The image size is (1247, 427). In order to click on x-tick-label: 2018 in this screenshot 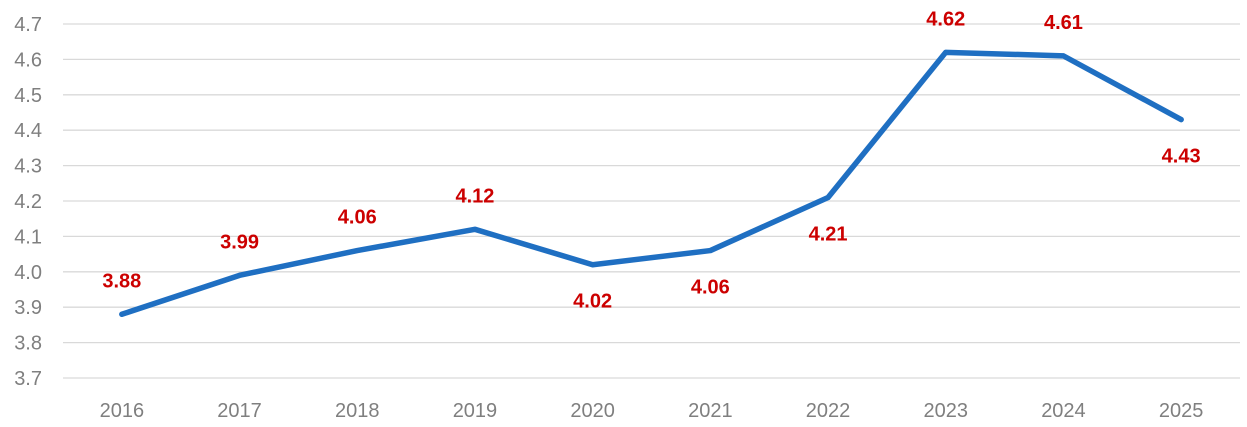, I will do `click(357, 411)`.